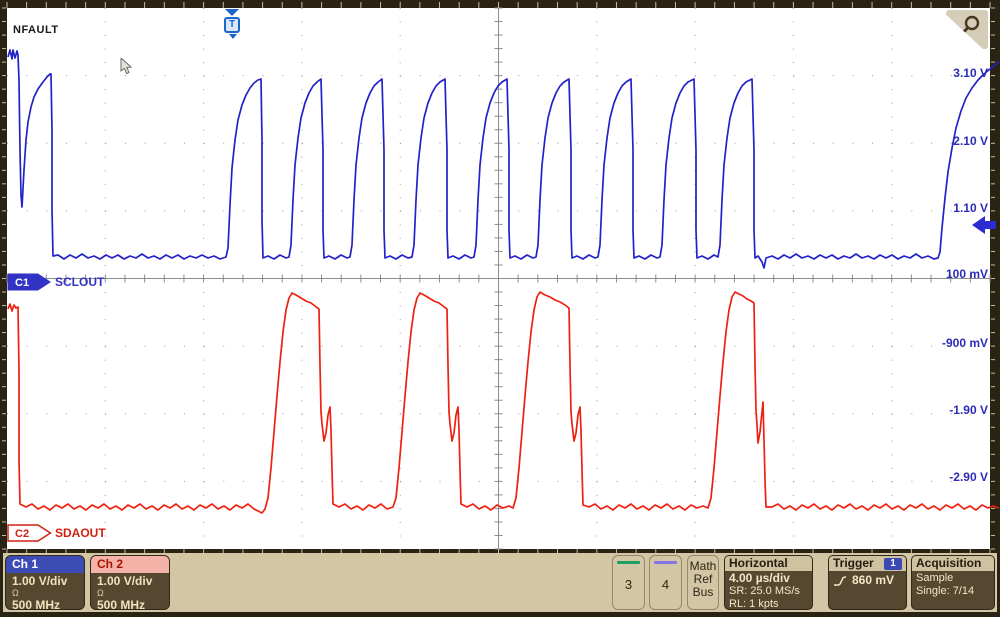 This screenshot has height=617, width=1000. I want to click on channel2-scale: 1.00 V/div, so click(125, 581).